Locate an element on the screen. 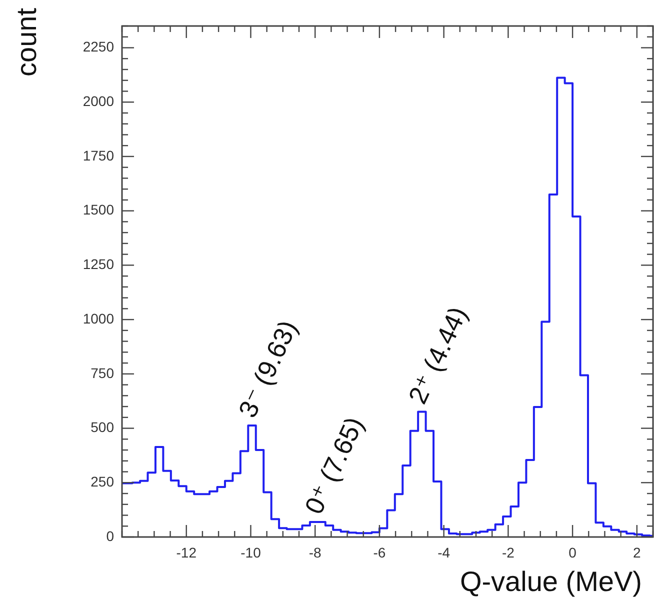  y-tick-label: 750 is located at coordinates (102, 372).